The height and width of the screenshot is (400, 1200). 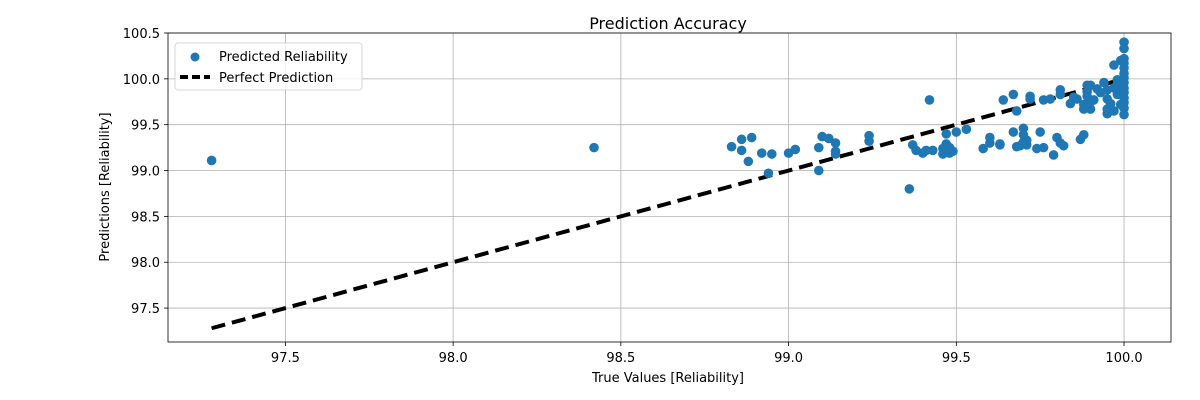 I want to click on x-axis-ticks: 97.5 98.0 98.5 99.0 99.5 100.0, so click(x=707, y=354).